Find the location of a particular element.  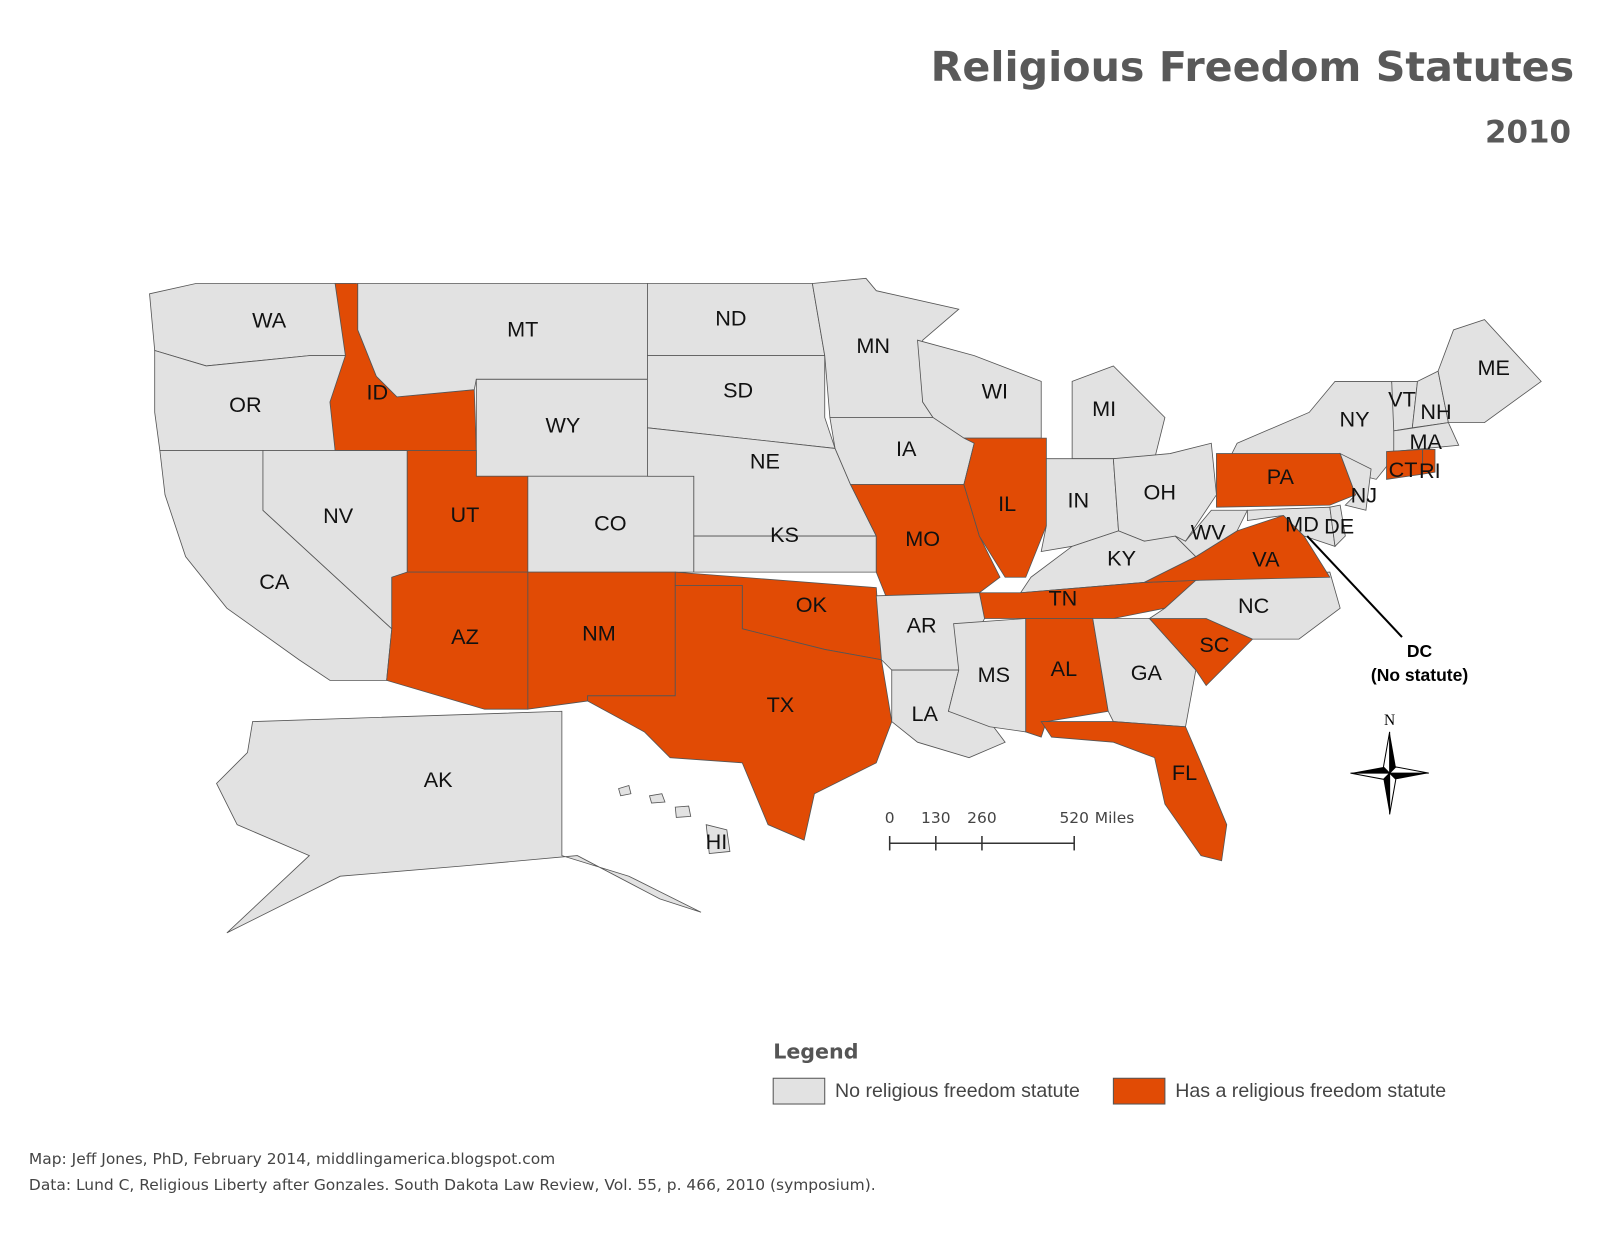

state-label: IN is located at coordinates (1079, 500).